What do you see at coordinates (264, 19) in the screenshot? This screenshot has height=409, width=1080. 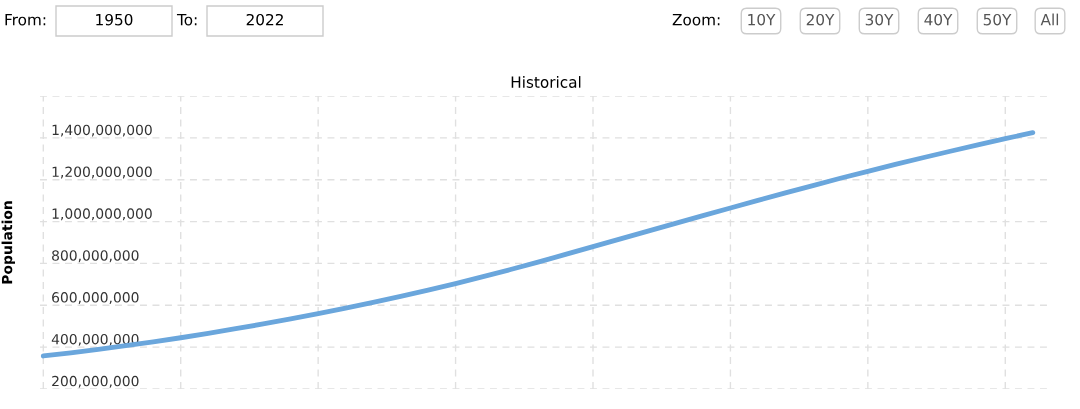 I see `text: 2022` at bounding box center [264, 19].